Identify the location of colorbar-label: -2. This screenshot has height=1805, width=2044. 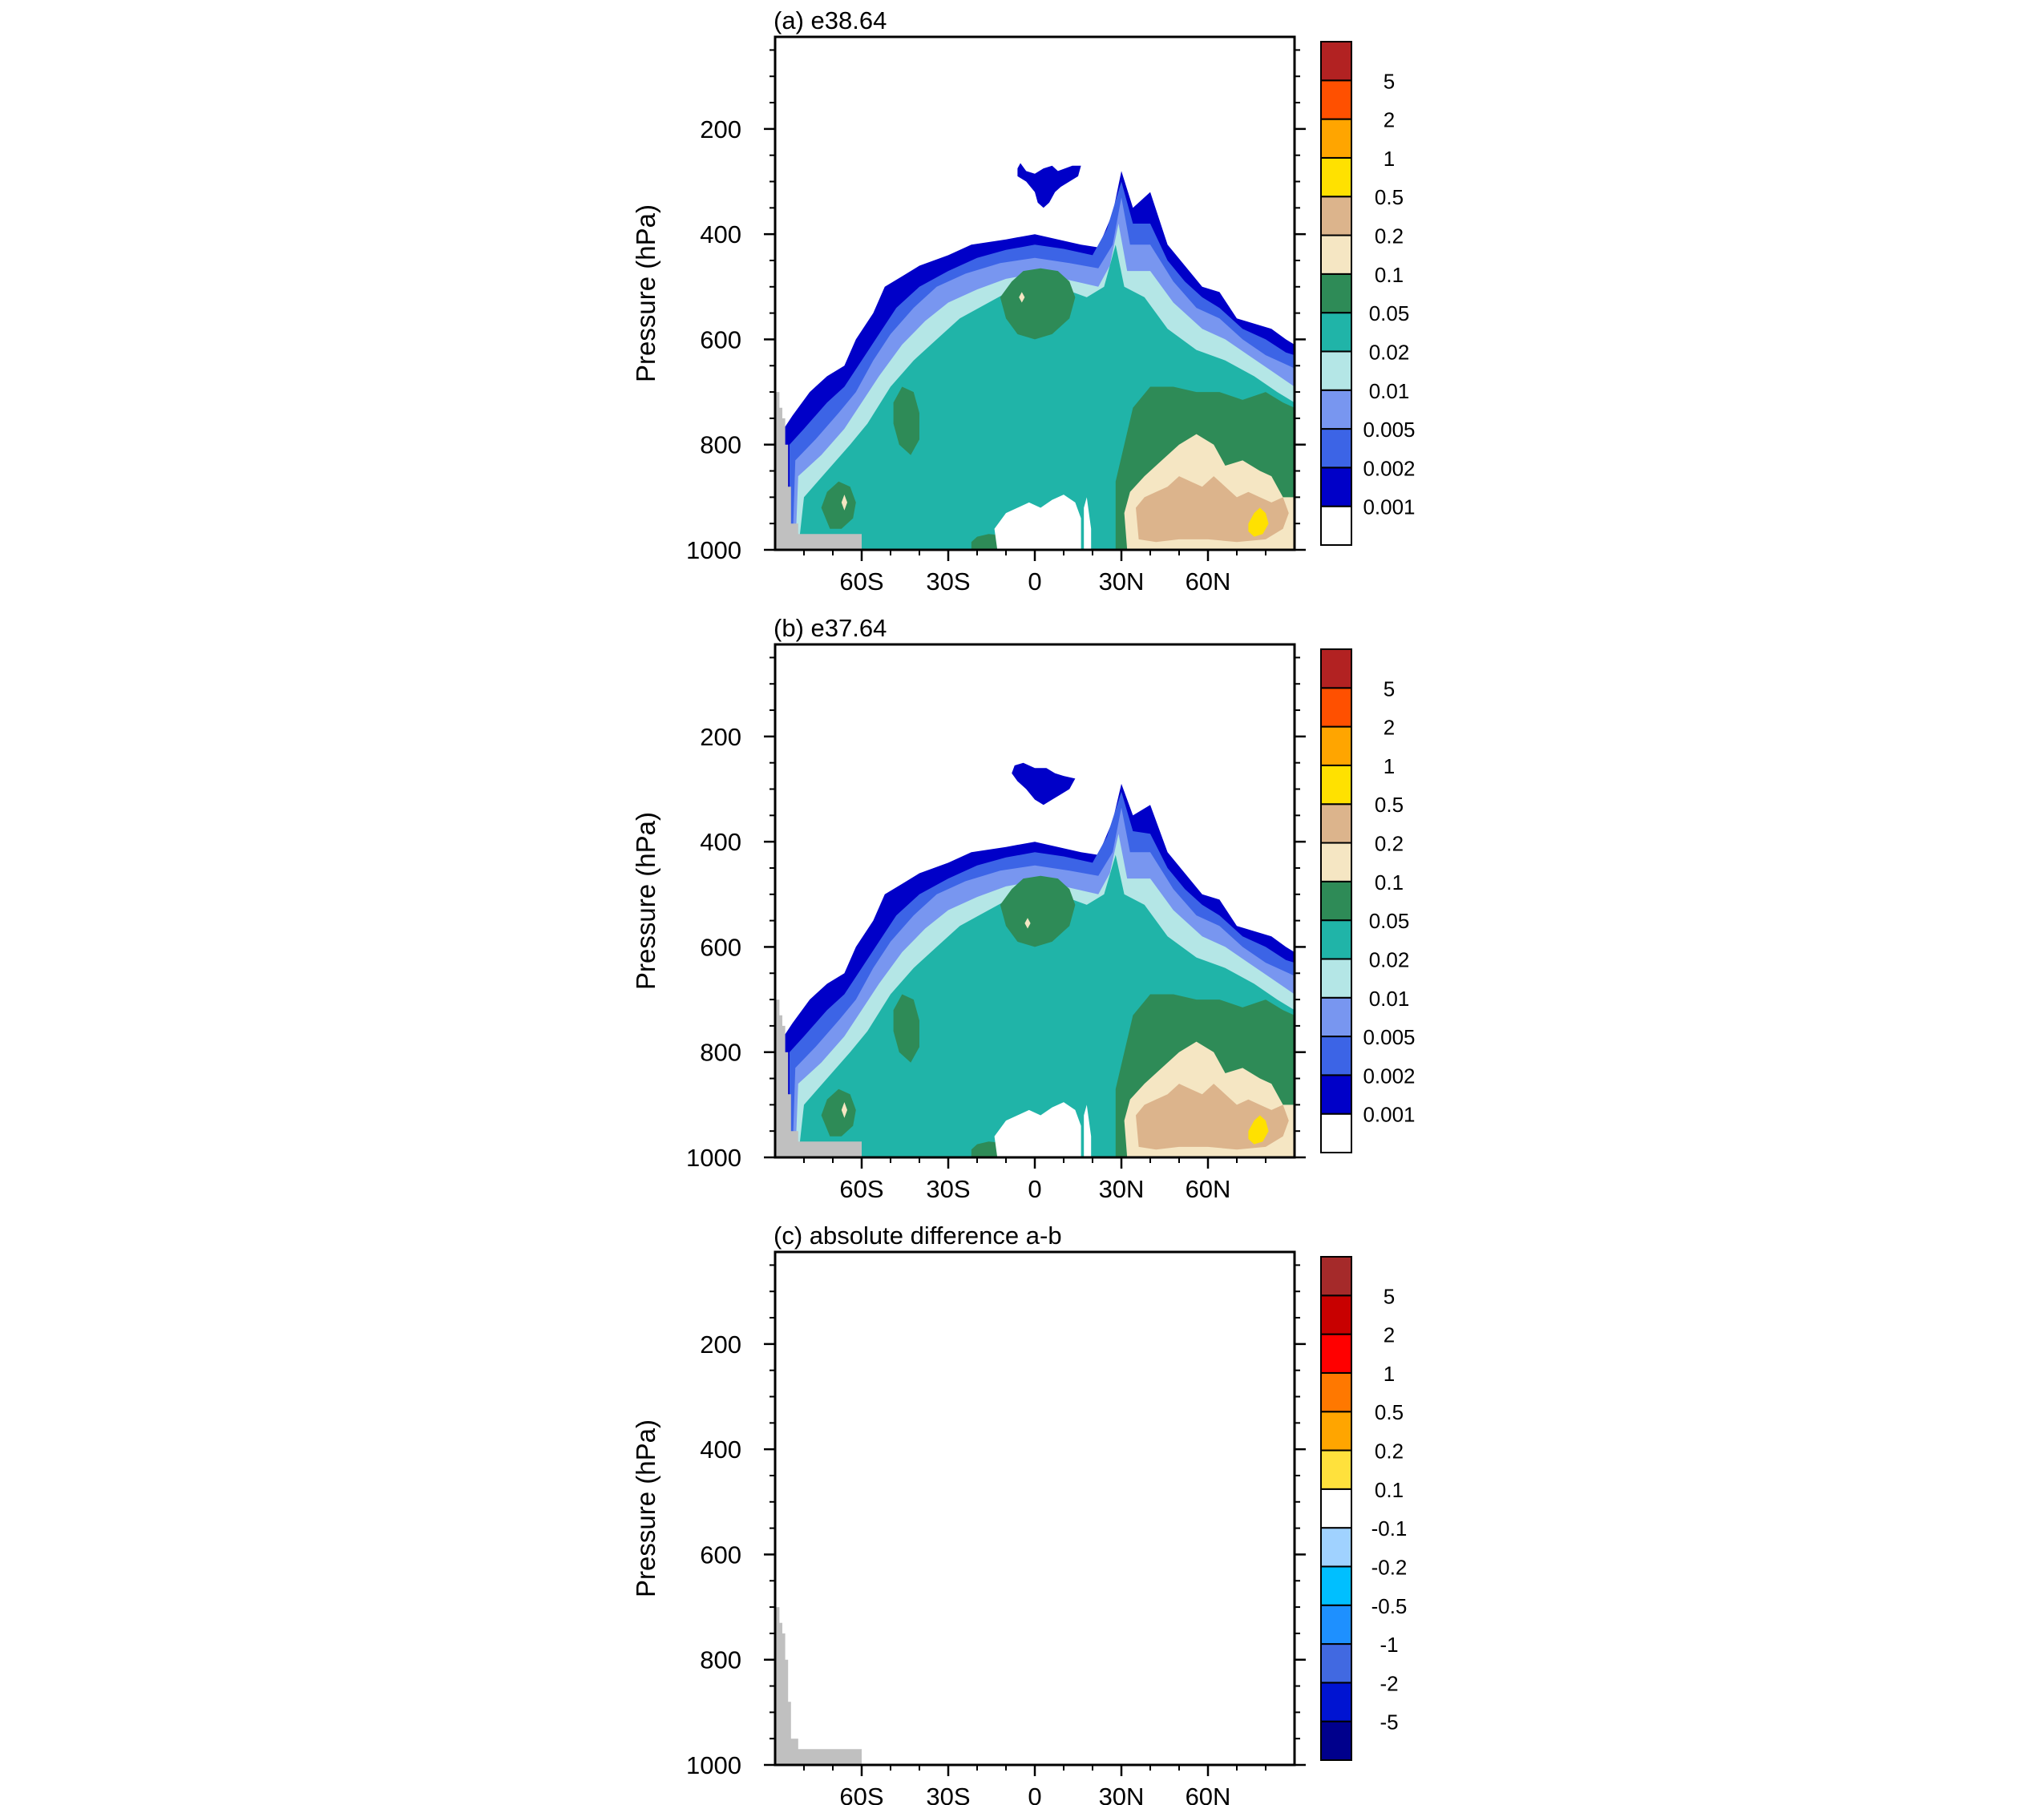
(1388, 1683).